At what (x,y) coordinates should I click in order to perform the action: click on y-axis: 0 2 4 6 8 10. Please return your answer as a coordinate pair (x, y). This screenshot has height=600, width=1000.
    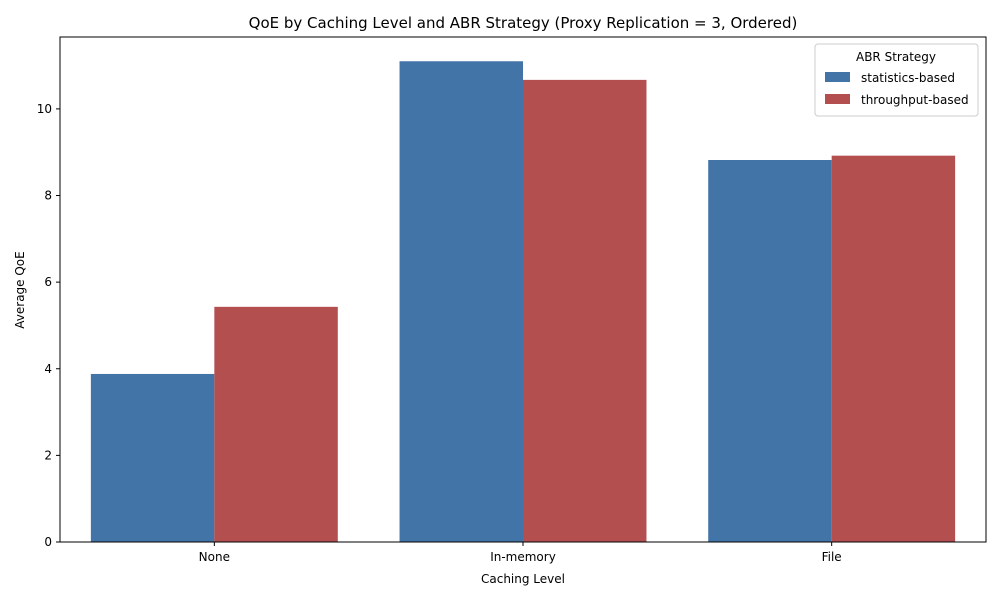
    Looking at the image, I should click on (48, 325).